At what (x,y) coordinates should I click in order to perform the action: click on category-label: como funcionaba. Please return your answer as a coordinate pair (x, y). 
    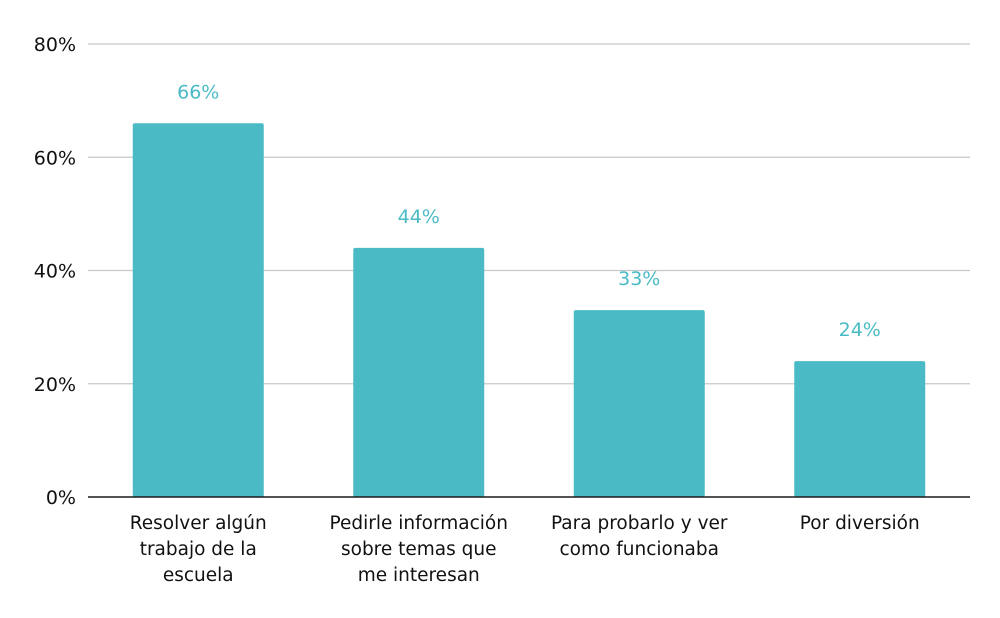
    Looking at the image, I should click on (639, 549).